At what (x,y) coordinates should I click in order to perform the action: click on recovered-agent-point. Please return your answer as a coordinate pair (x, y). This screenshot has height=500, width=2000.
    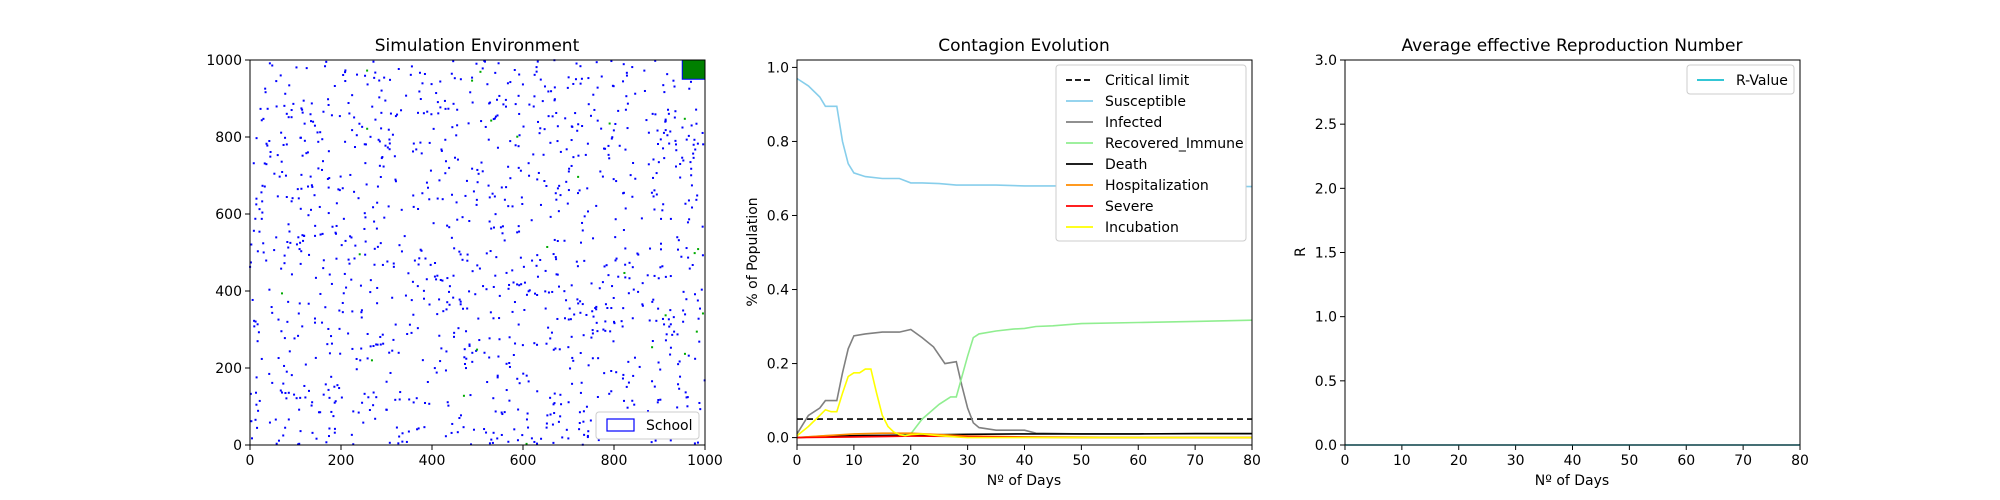
    Looking at the image, I should click on (517, 136).